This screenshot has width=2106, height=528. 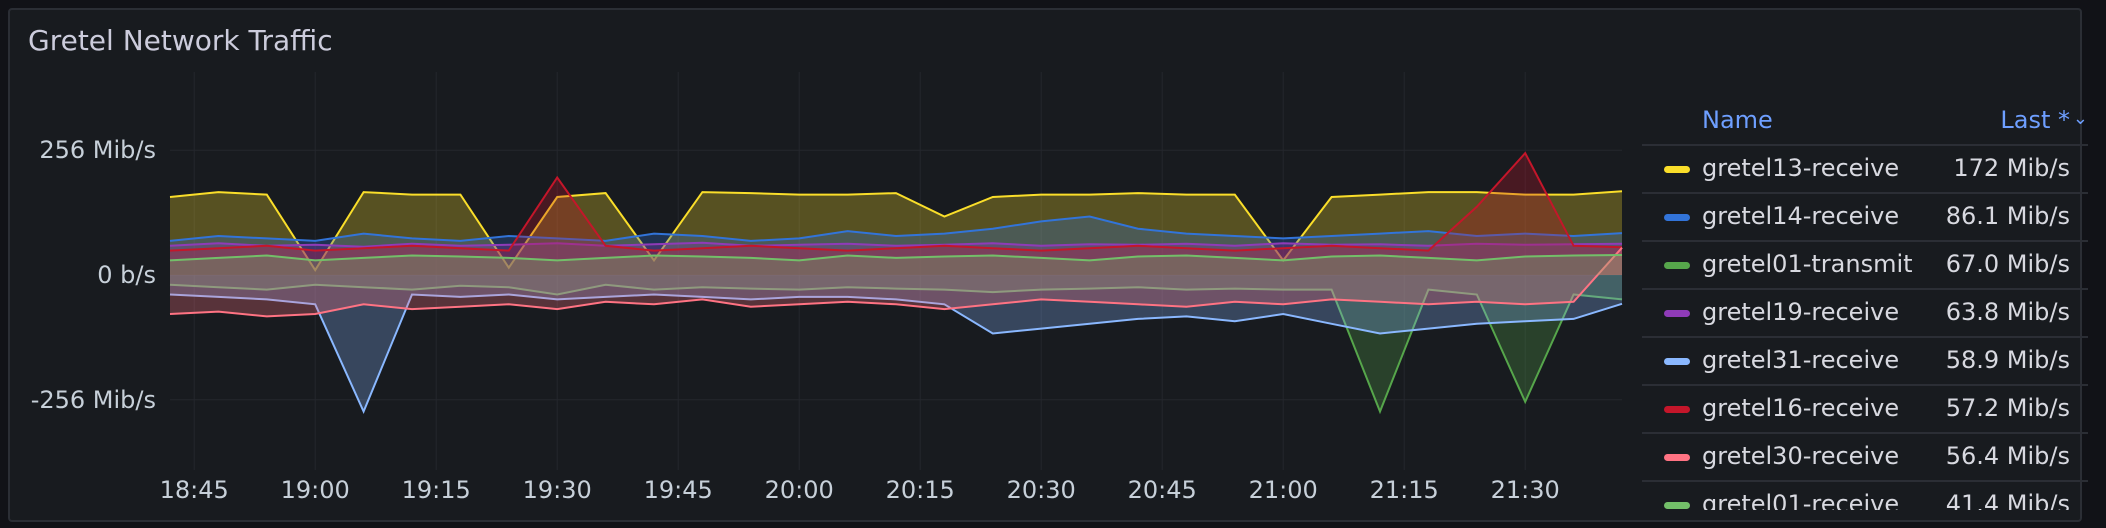 I want to click on y-tick-label: -256 Mib/s, so click(x=93, y=400).